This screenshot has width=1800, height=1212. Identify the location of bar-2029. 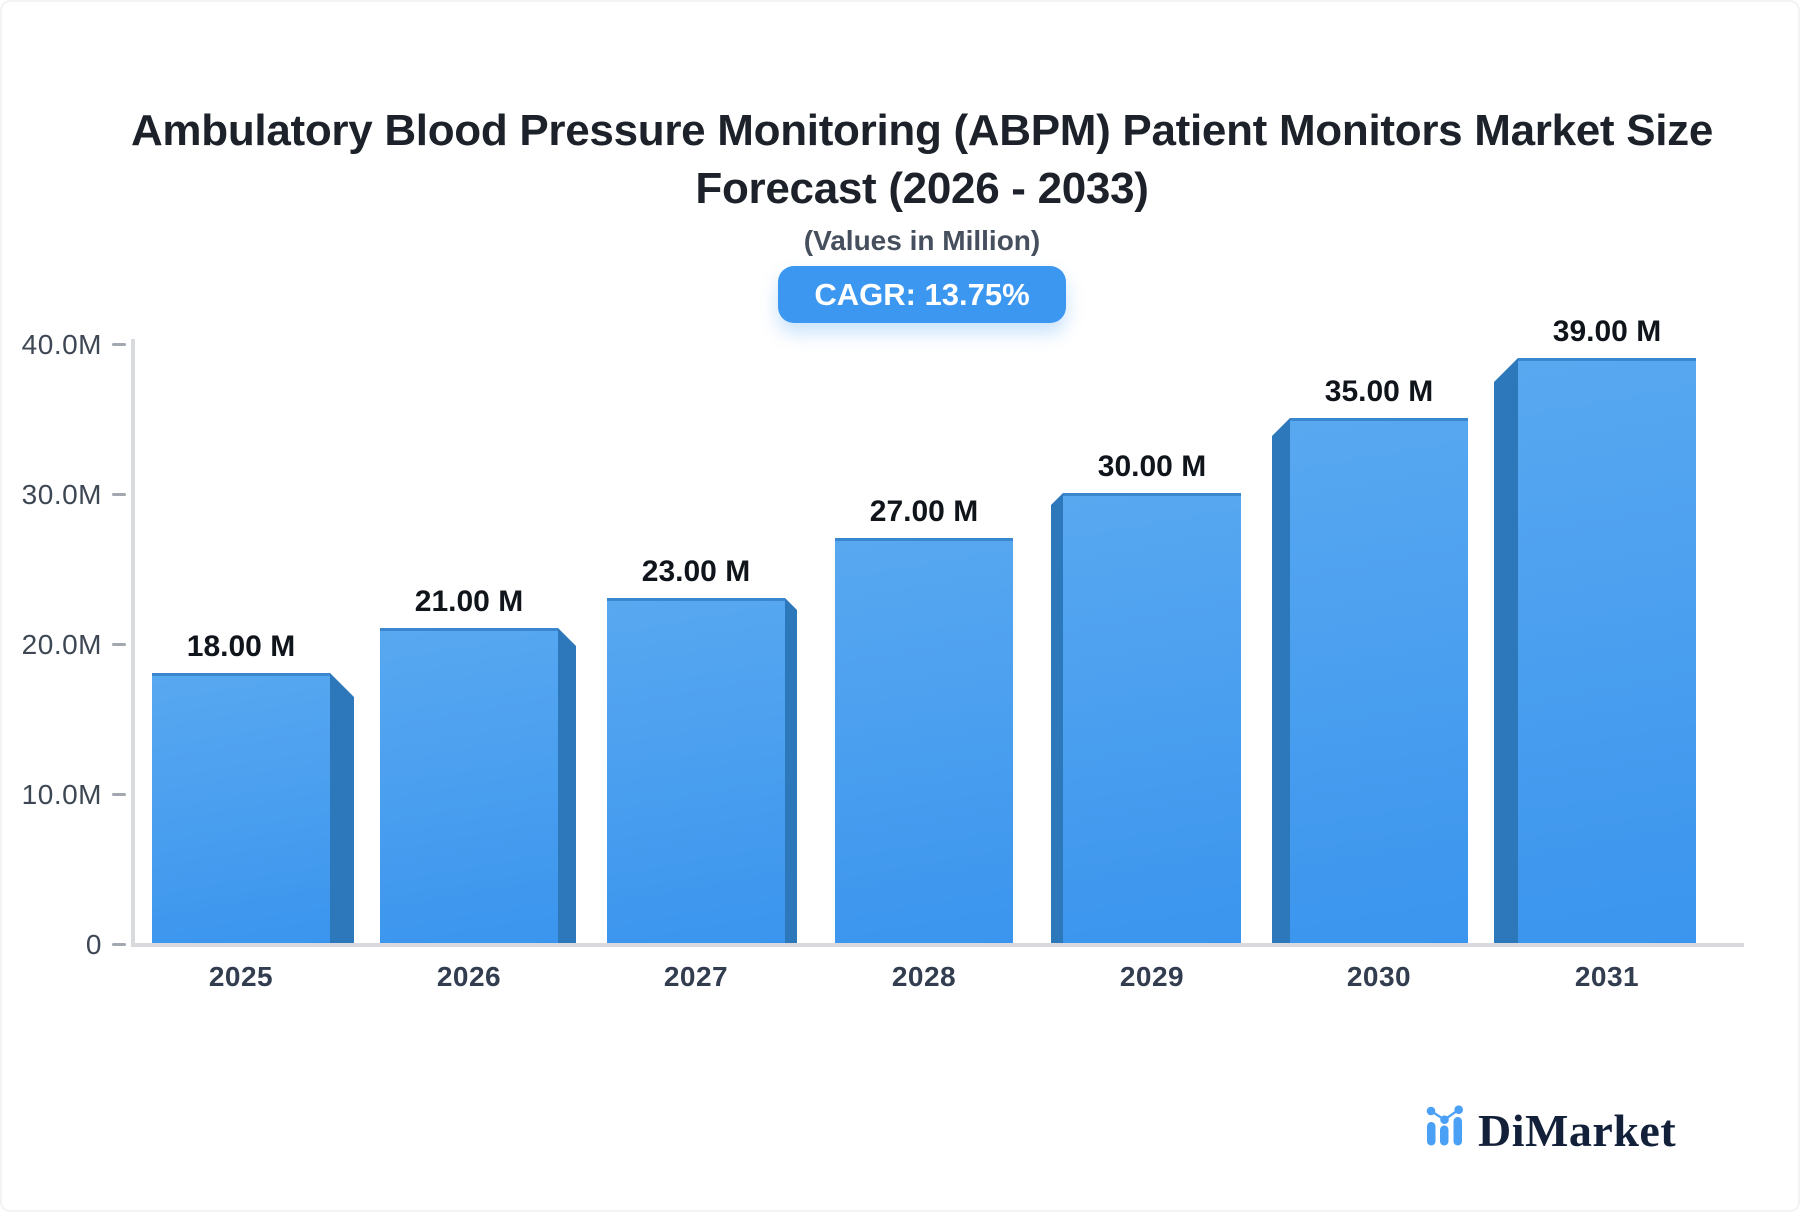
(1152, 718).